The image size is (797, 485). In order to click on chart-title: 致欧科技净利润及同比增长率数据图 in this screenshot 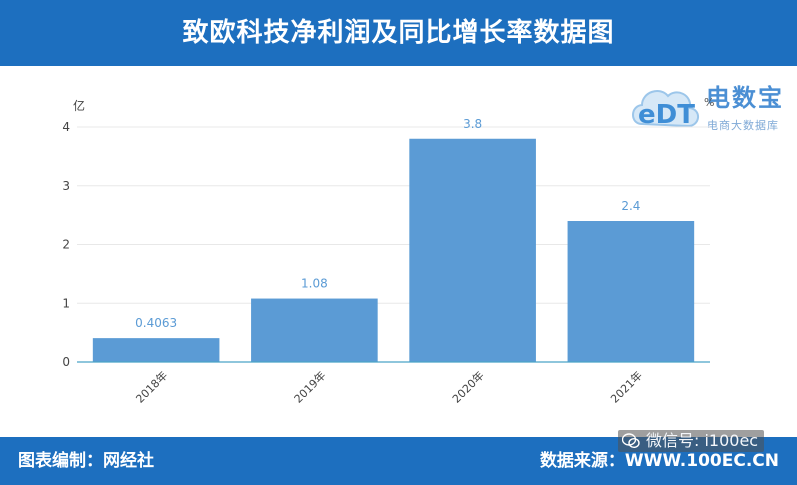, I will do `click(398, 33)`.